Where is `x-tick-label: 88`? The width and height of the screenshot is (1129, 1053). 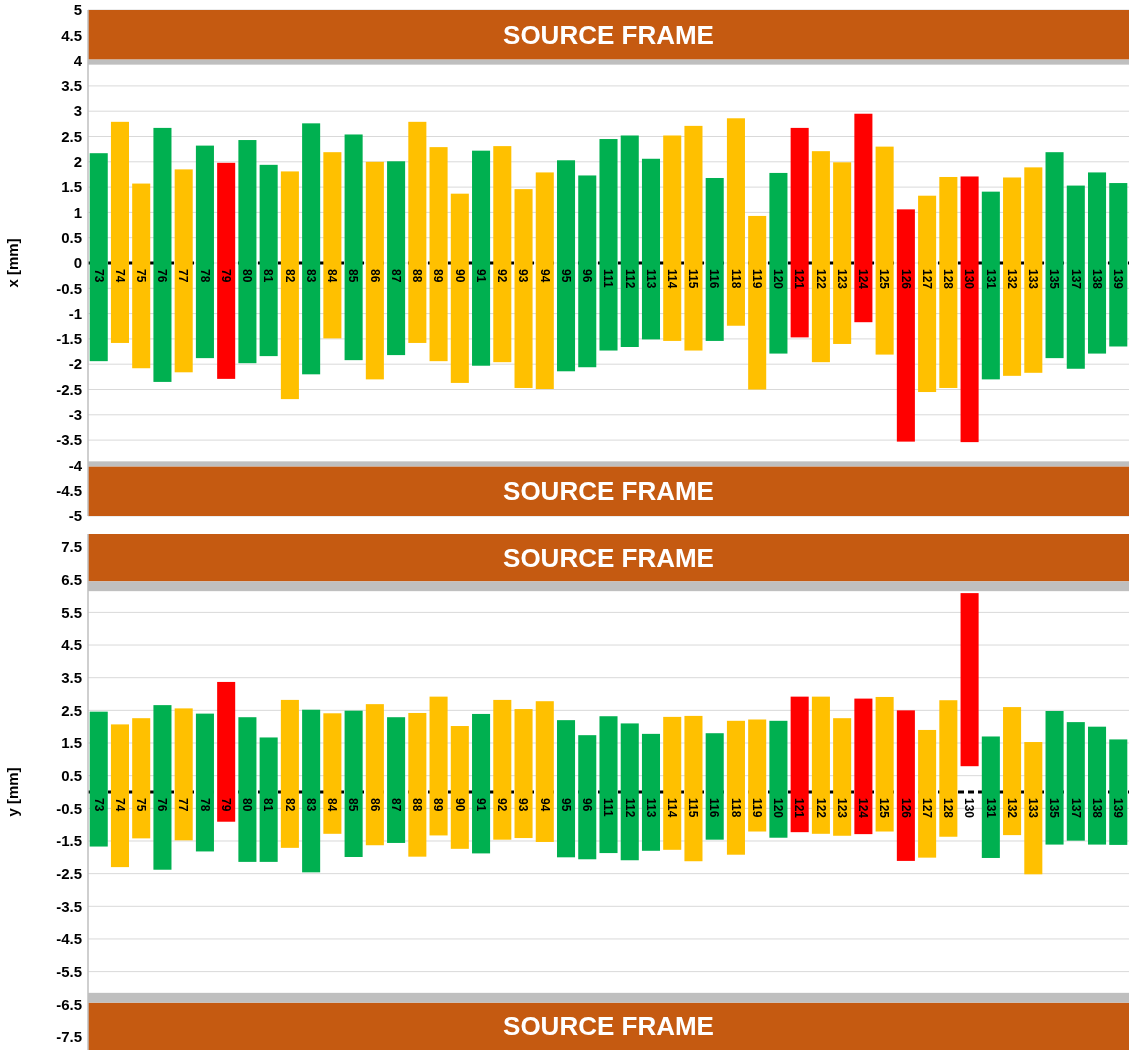
x-tick-label: 88 is located at coordinates (417, 276).